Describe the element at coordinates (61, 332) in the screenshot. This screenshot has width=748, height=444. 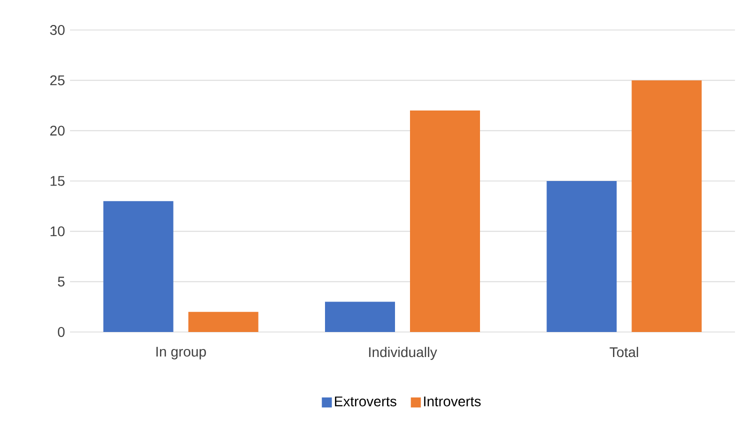
I see `y-tick-label: 0` at that location.